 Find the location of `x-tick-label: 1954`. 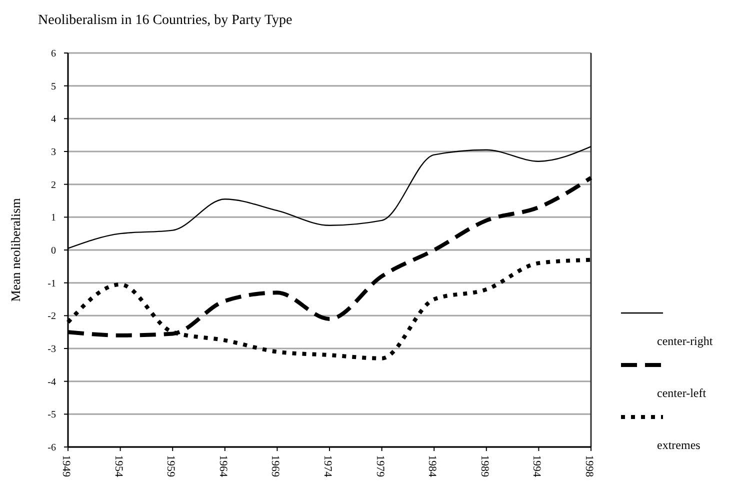

x-tick-label: 1954 is located at coordinates (118, 466).